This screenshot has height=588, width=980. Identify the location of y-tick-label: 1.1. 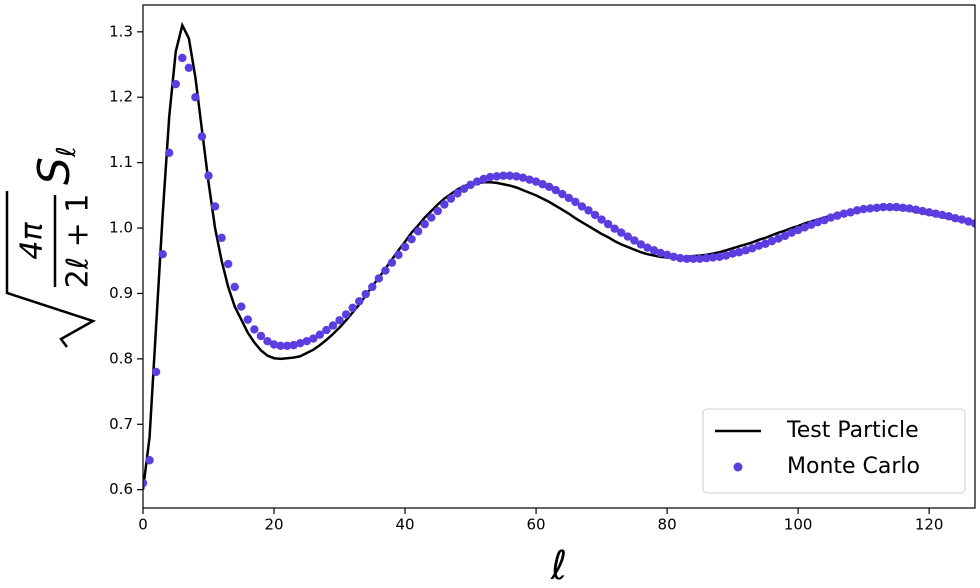
(121, 162).